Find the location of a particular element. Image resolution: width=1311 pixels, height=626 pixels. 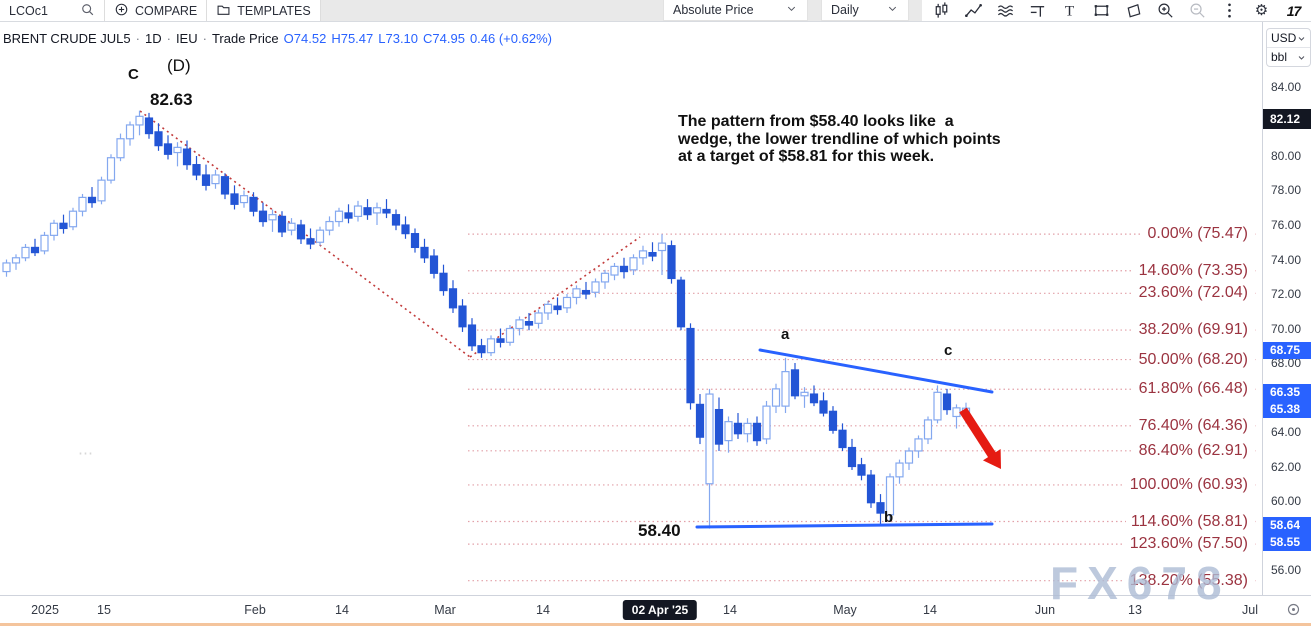

wave-label-c: C is located at coordinates (133, 74).